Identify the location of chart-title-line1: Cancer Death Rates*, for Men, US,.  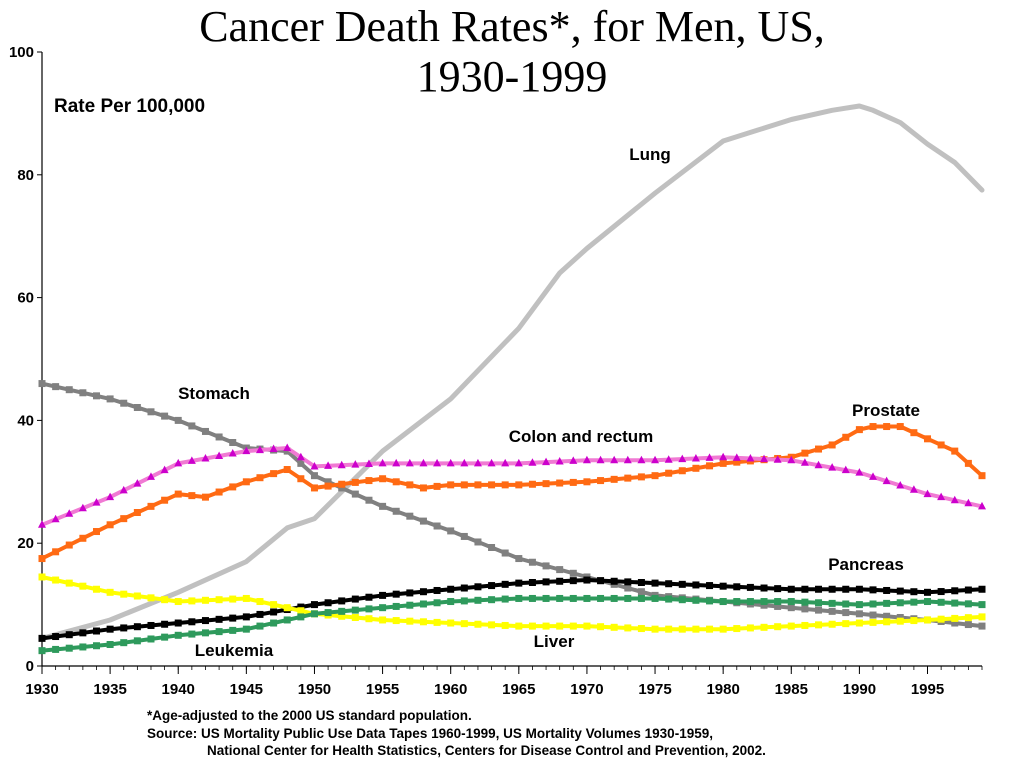
(512, 26).